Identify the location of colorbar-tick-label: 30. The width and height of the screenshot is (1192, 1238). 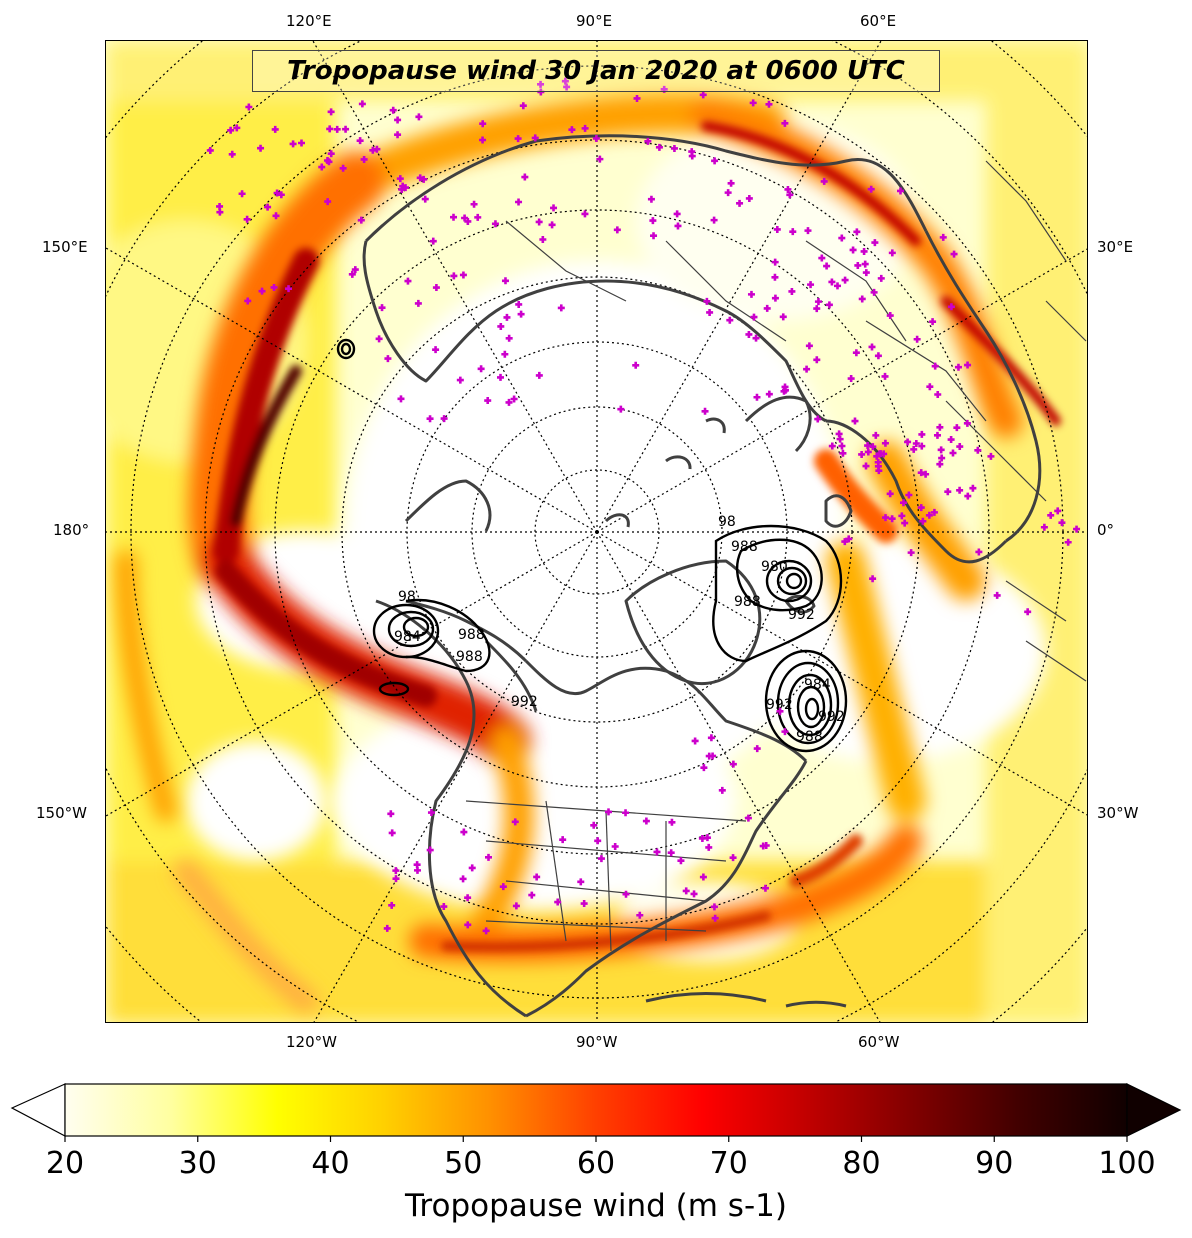
(197, 1163).